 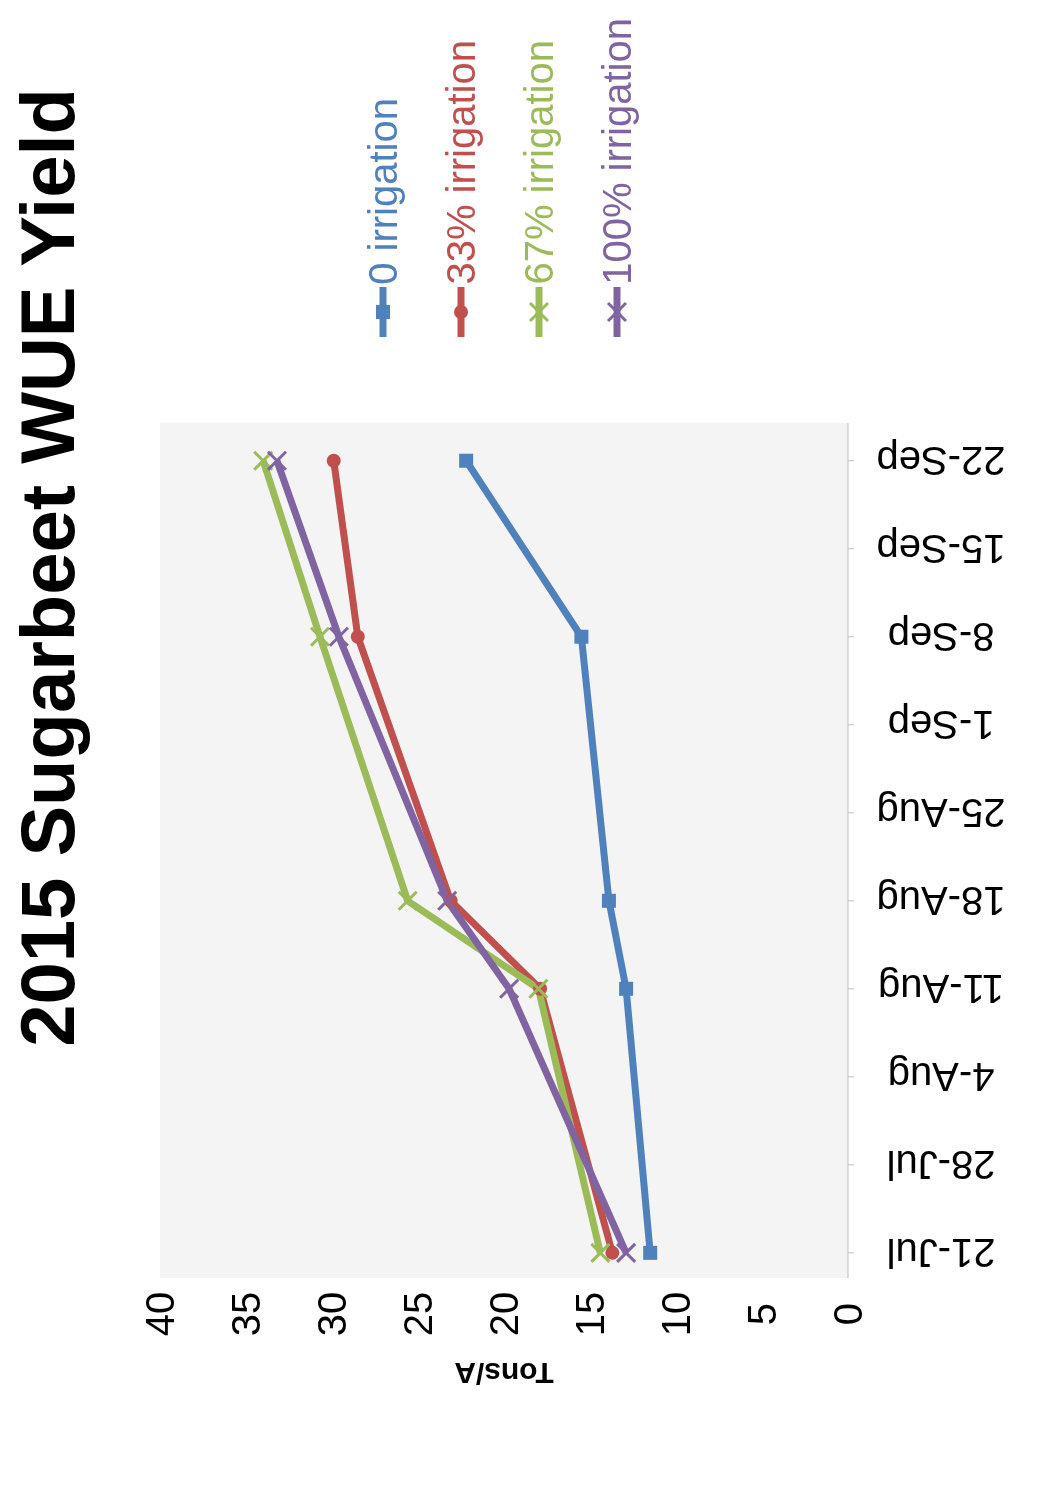 I want to click on y-tick-label: 18-Aug, so click(x=941, y=900).